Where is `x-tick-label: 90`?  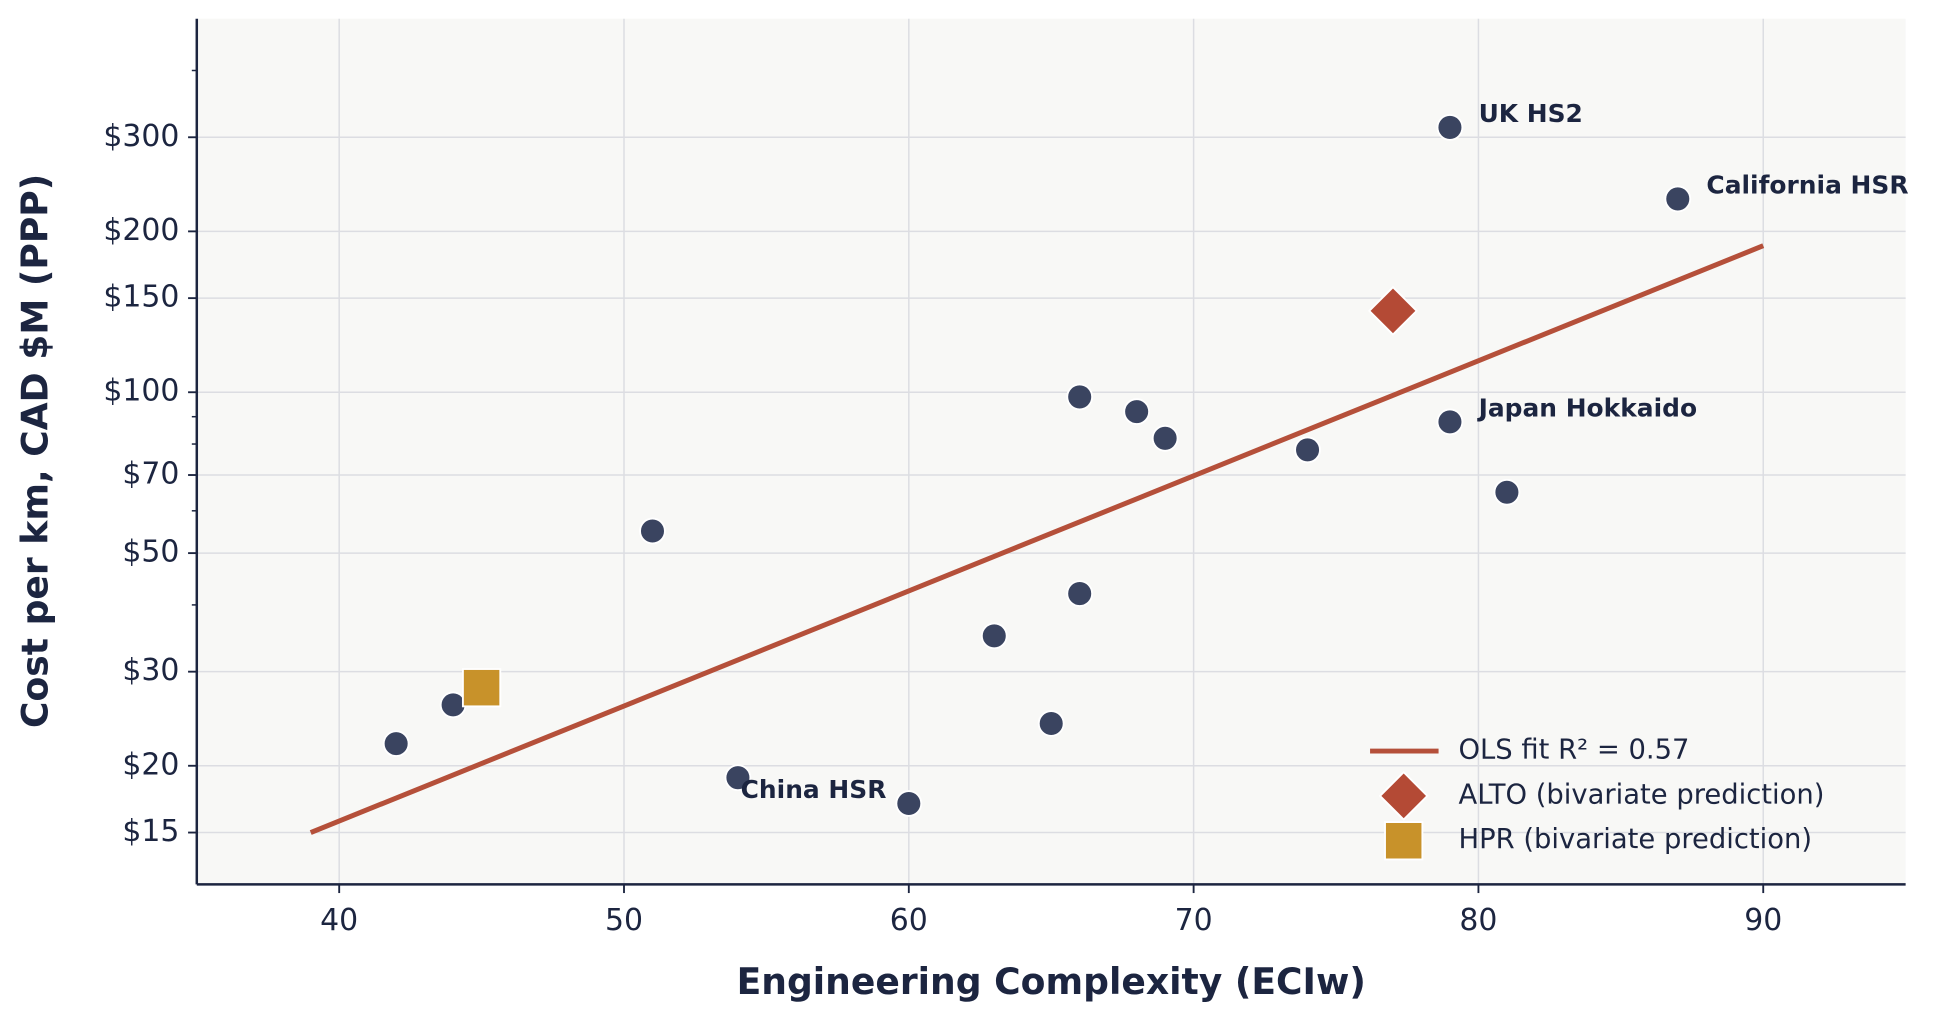
x-tick-label: 90 is located at coordinates (1763, 920).